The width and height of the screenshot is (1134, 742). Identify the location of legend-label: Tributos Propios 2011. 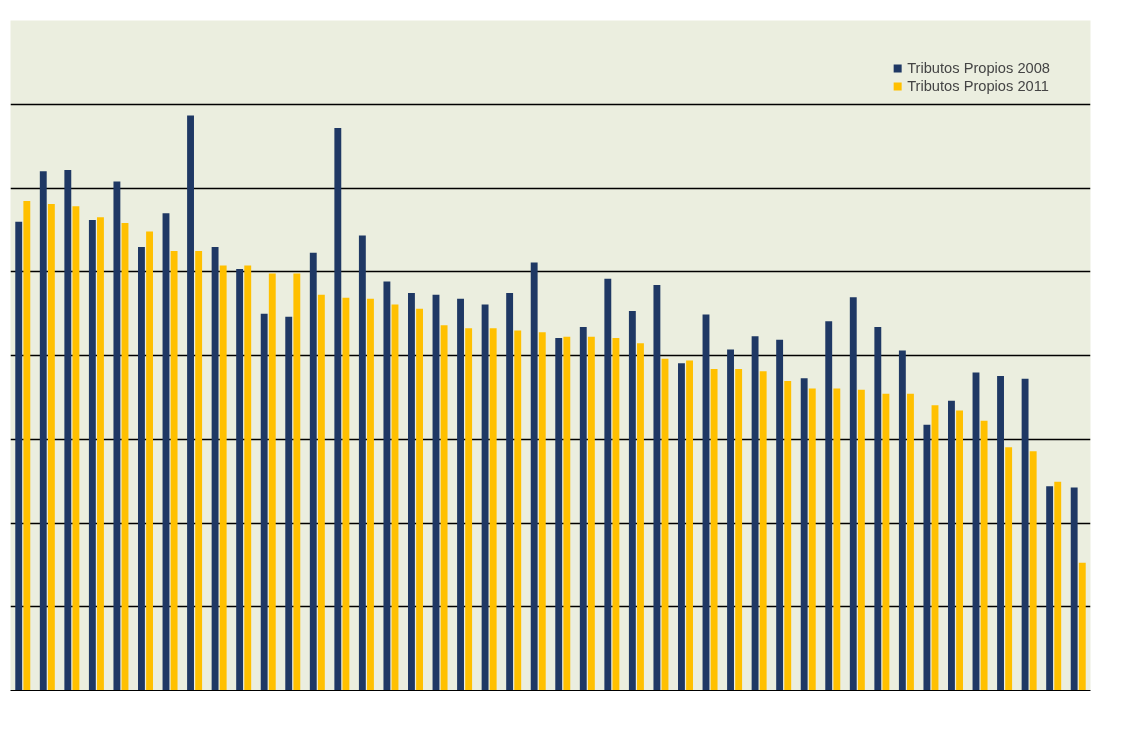
(978, 86).